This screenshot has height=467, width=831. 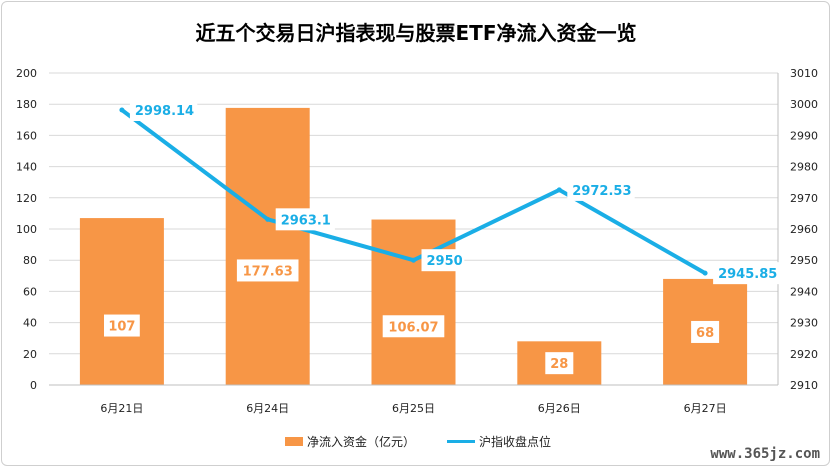 I want to click on x-axis-tick-label: 6月26日, so click(x=559, y=408).